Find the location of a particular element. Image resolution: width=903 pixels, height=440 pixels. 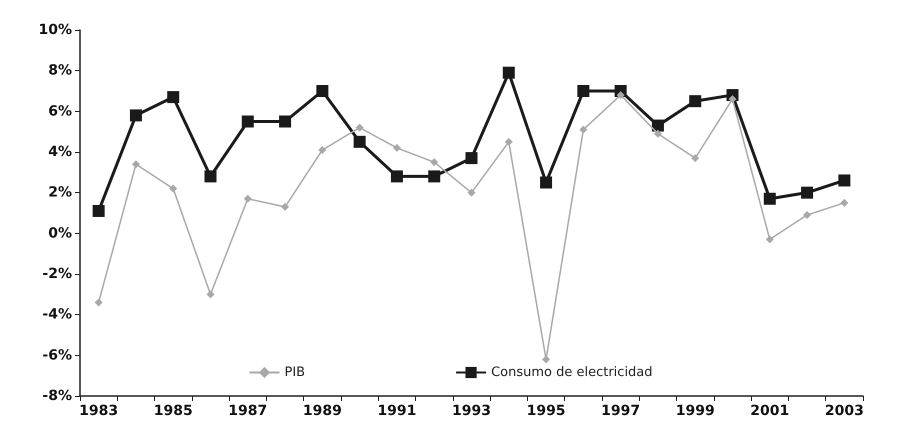

x-tick-label: 1997 is located at coordinates (620, 411).